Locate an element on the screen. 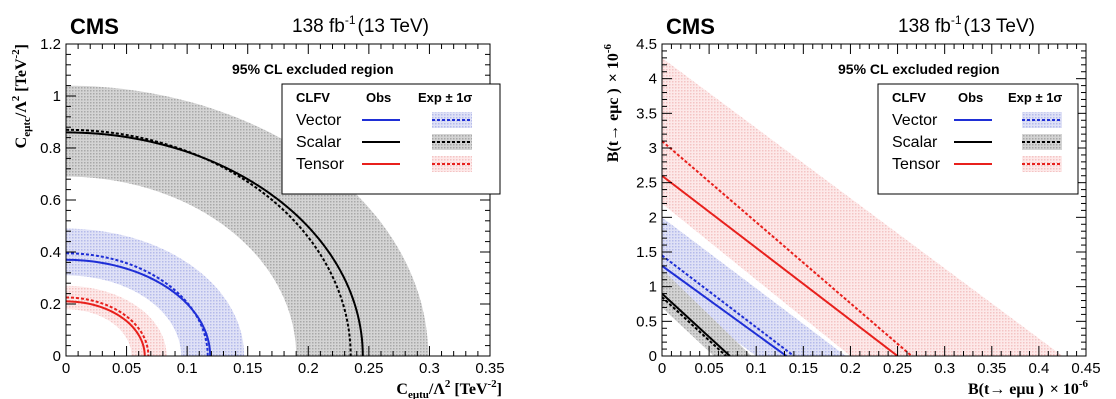  y-tick-label: 1.2 is located at coordinates (50, 44).